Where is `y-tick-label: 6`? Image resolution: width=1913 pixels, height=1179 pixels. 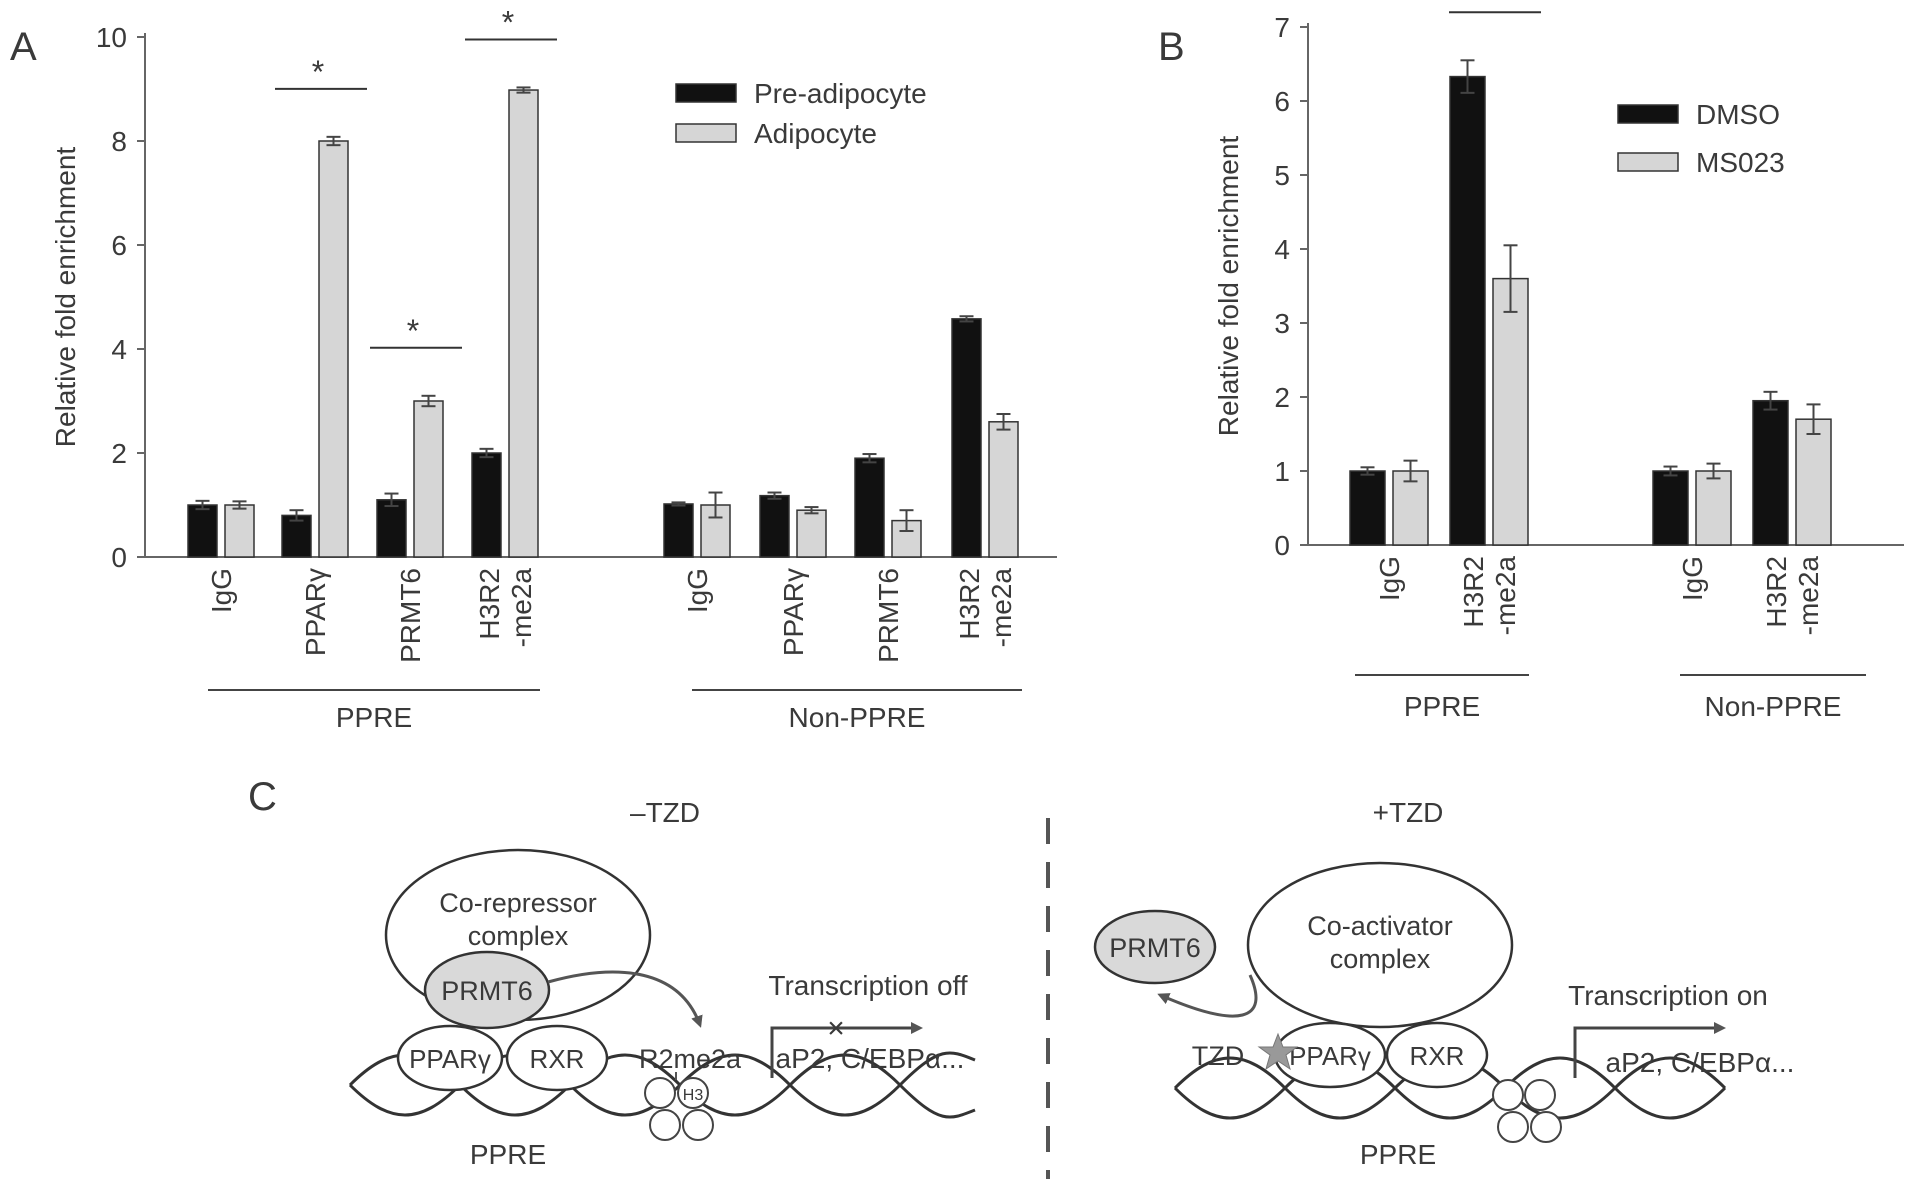
y-tick-label: 6 is located at coordinates (1282, 101).